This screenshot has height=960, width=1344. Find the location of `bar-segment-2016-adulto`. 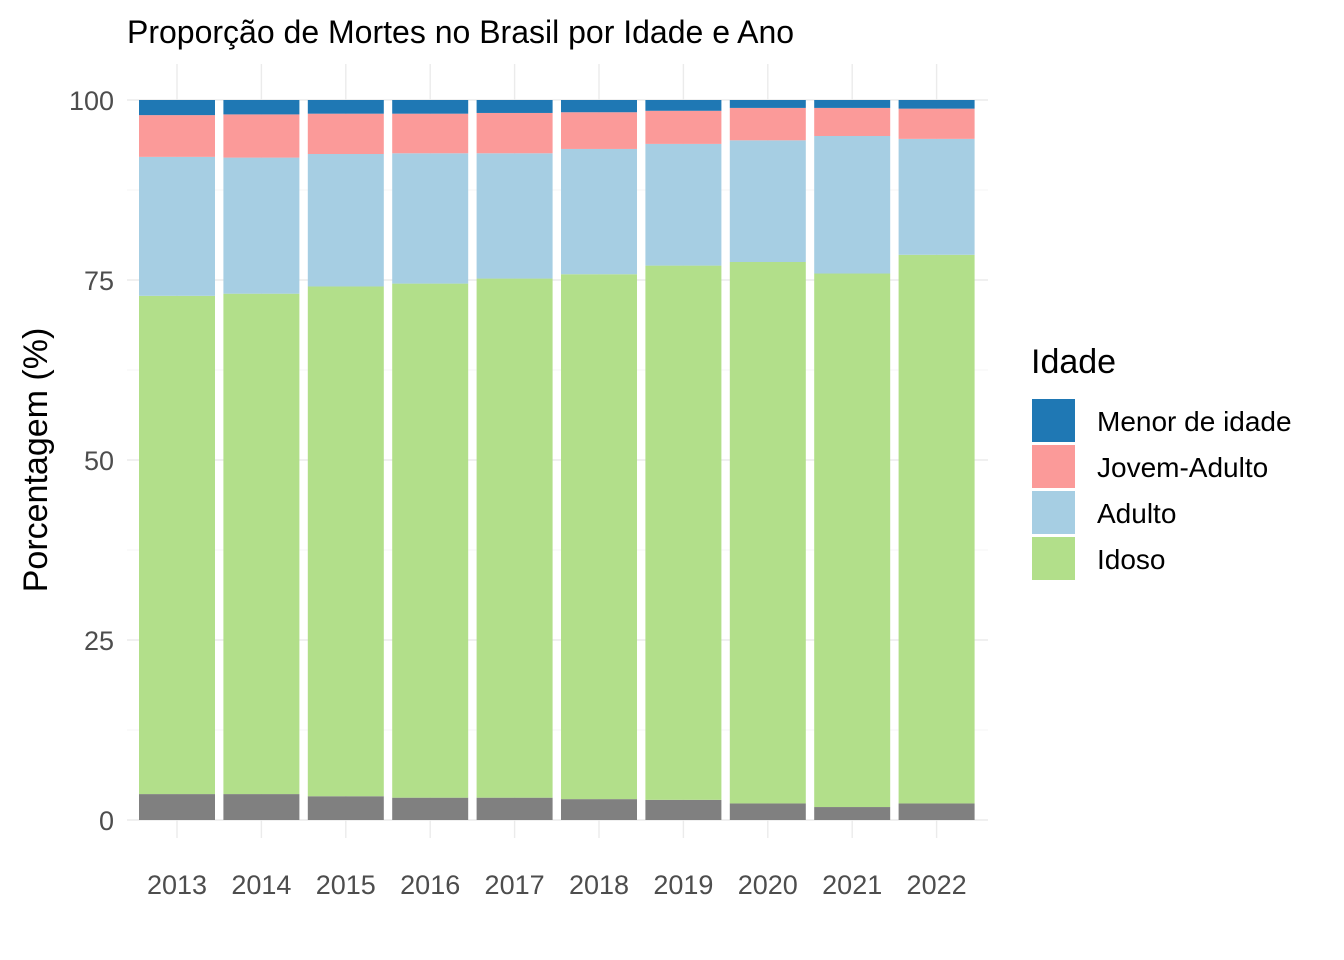

bar-segment-2016-adulto is located at coordinates (430, 218).